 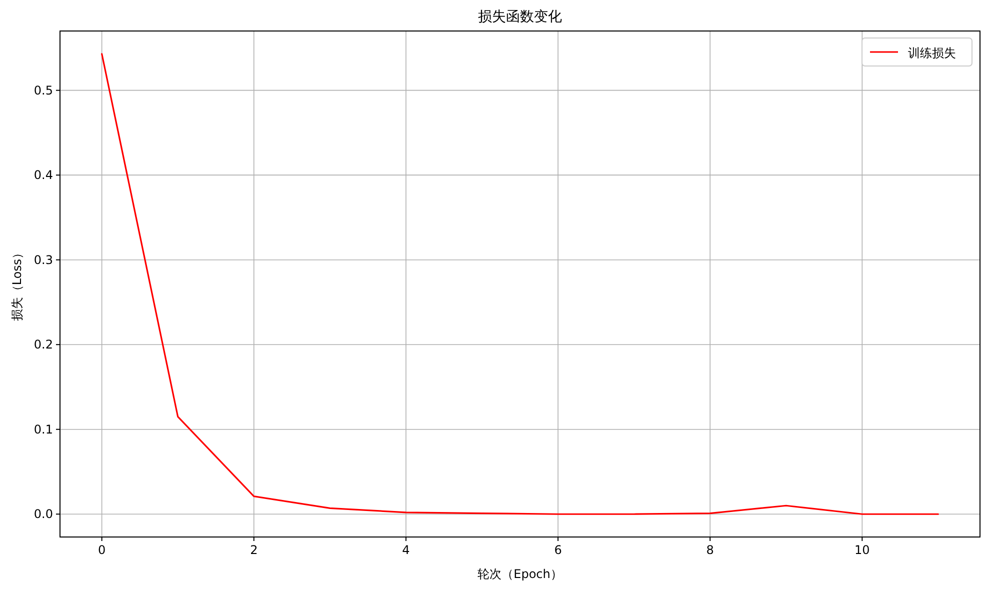 I want to click on y-tick-label: 0.1, so click(x=43, y=429).